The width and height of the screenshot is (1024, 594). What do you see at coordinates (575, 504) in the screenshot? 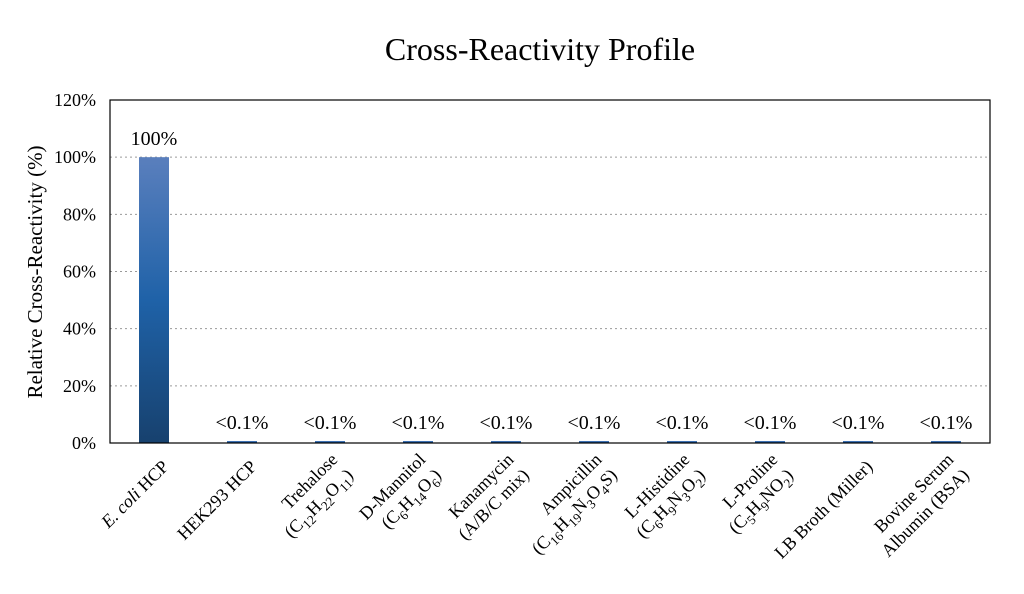
I see `x-category-label-6: Ampicillin(C16H19N3O4S)` at bounding box center [575, 504].